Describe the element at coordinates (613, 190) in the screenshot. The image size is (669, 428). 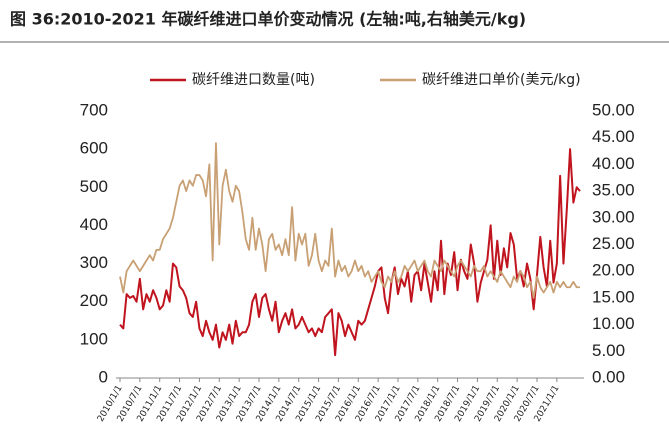
I see `y2-tick-label: 35.00` at that location.